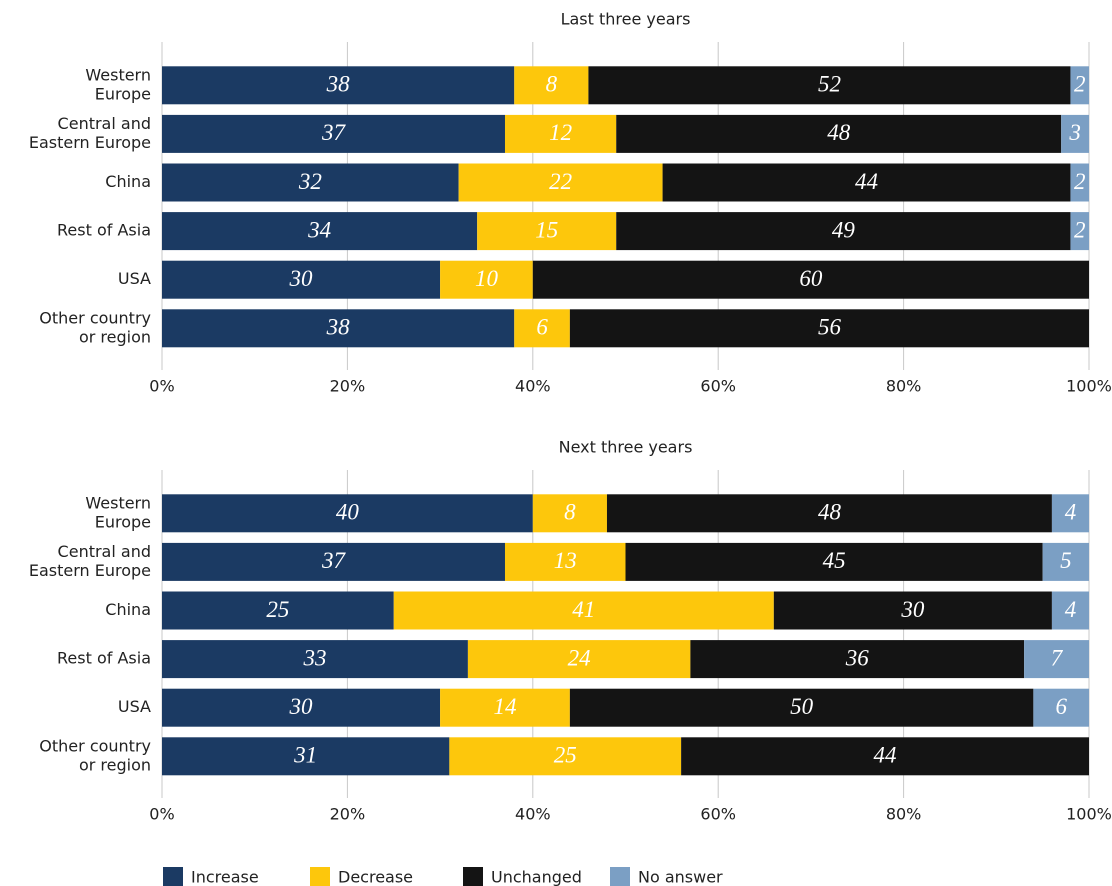 This screenshot has height=886, width=1112. I want to click on legend-label: No answer, so click(680, 877).